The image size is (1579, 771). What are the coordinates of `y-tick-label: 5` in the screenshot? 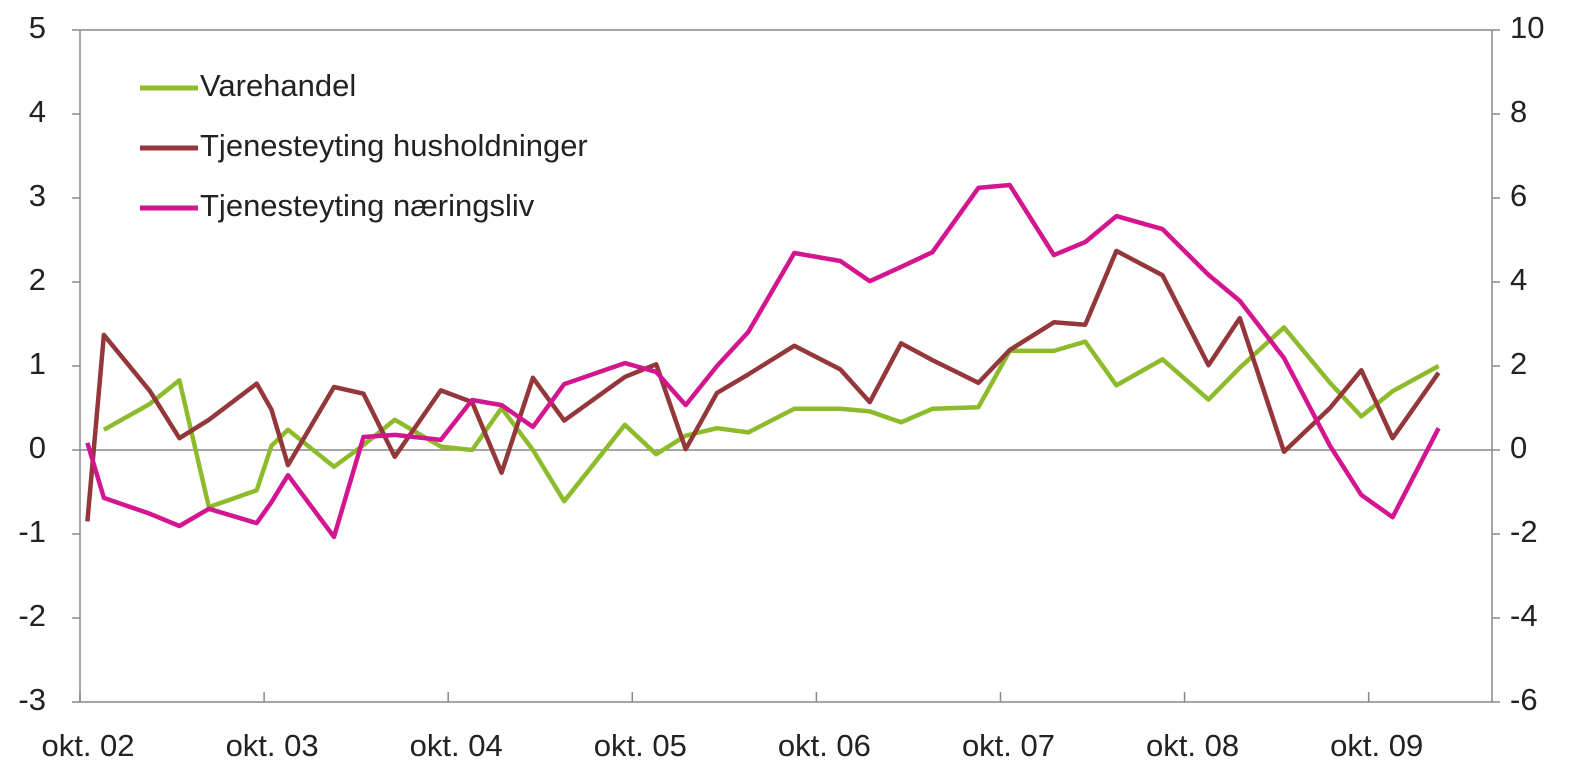 It's located at (37, 27).